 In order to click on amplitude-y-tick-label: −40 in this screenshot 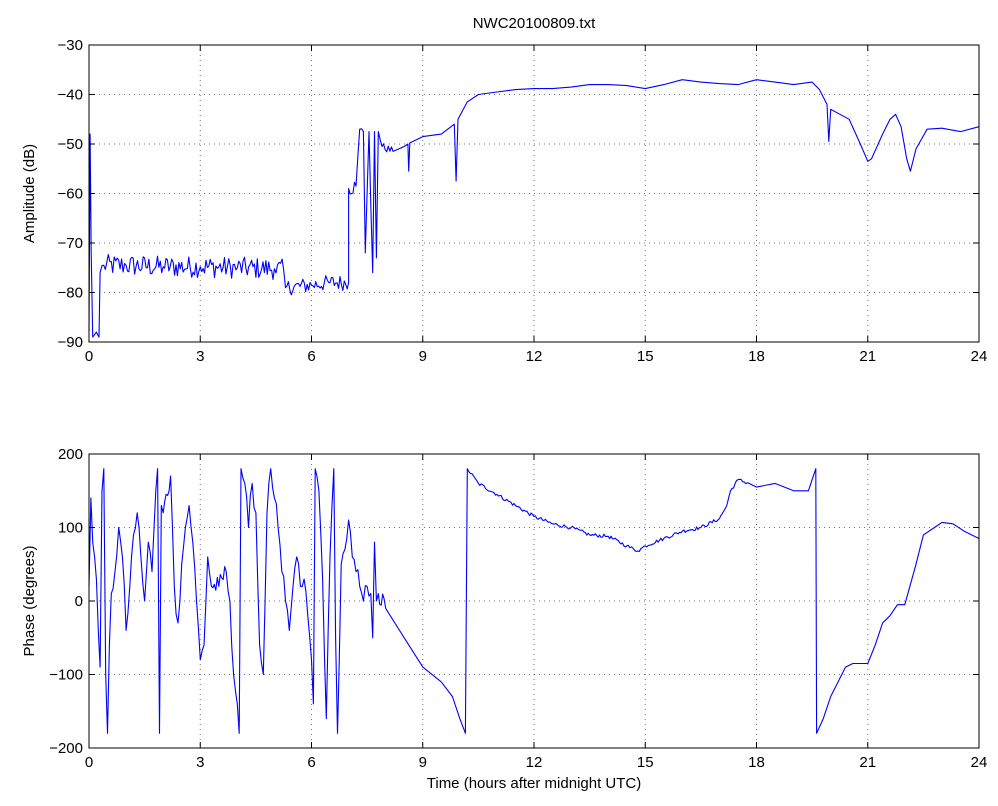, I will do `click(70, 95)`.